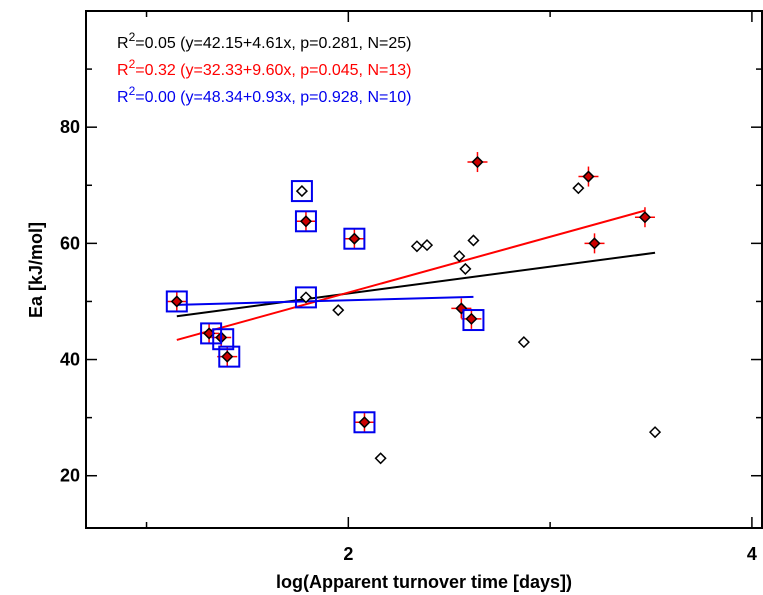  I want to click on fit-lines, so click(416, 275).